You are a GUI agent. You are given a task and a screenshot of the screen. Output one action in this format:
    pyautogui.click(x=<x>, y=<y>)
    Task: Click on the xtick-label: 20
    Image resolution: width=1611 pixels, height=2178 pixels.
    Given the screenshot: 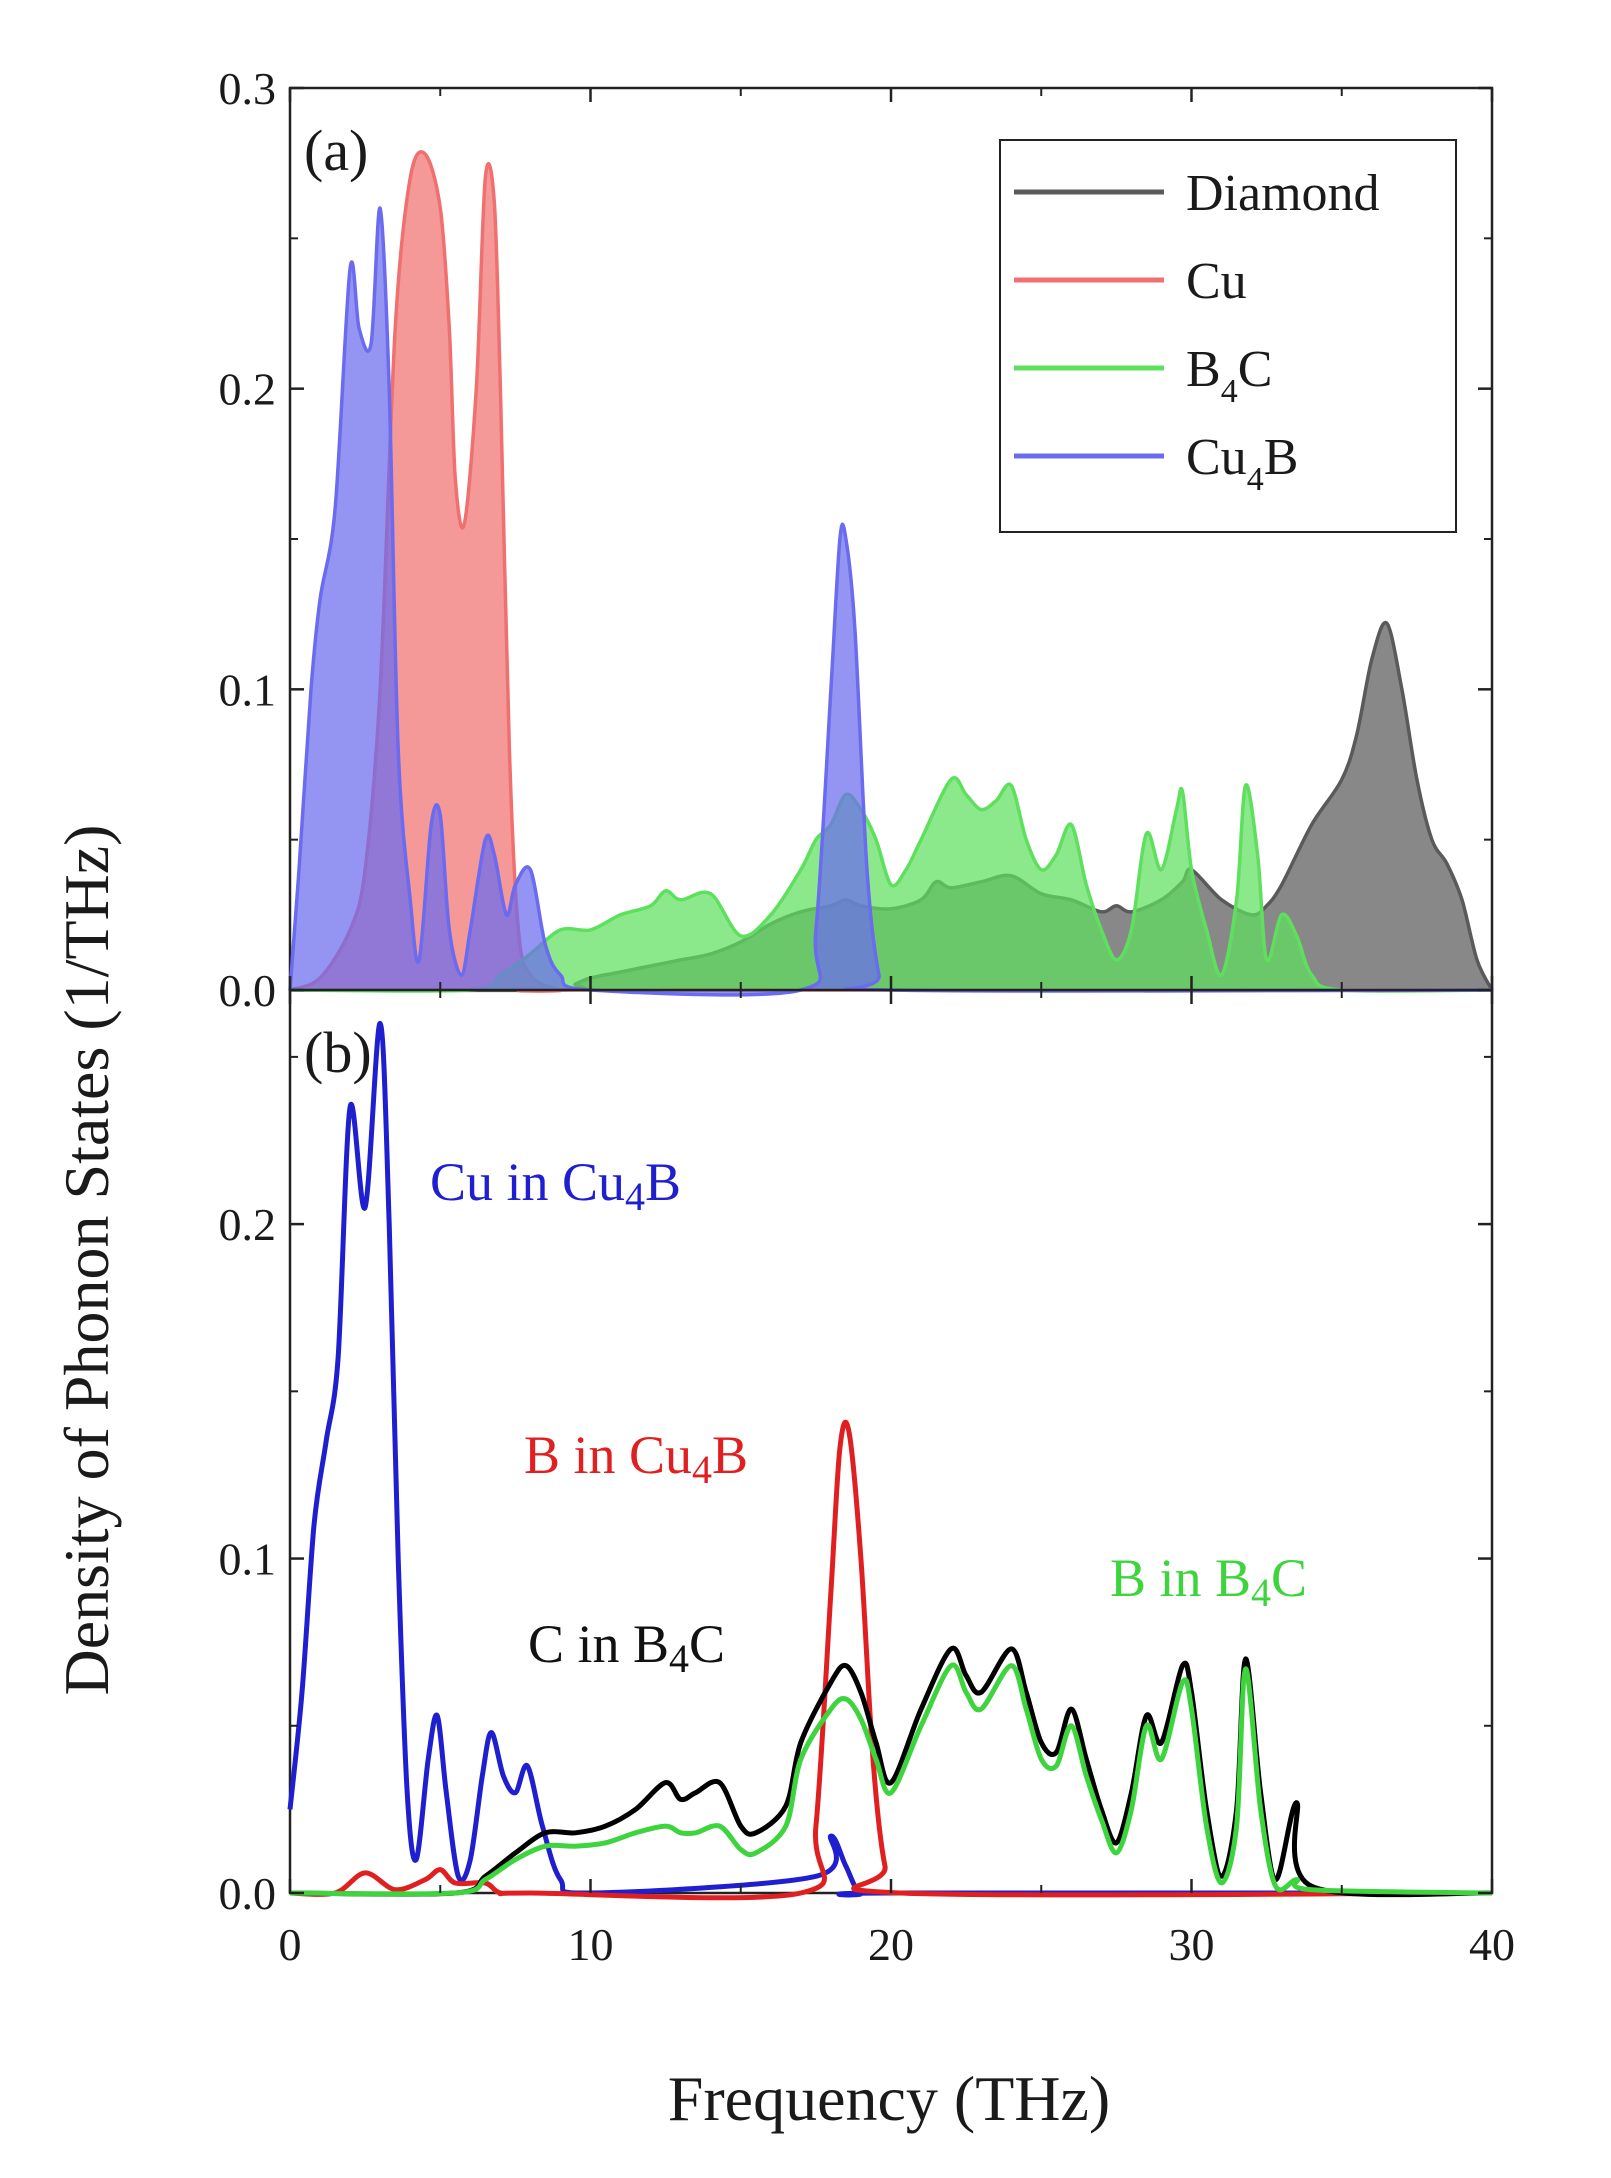 What is the action you would take?
    pyautogui.click(x=891, y=1944)
    